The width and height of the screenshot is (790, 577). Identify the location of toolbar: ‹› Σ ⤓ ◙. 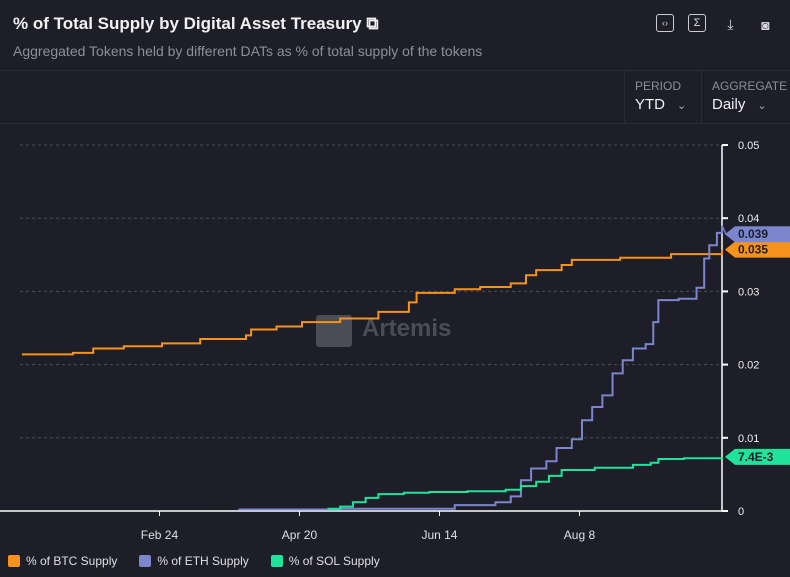
(716, 24).